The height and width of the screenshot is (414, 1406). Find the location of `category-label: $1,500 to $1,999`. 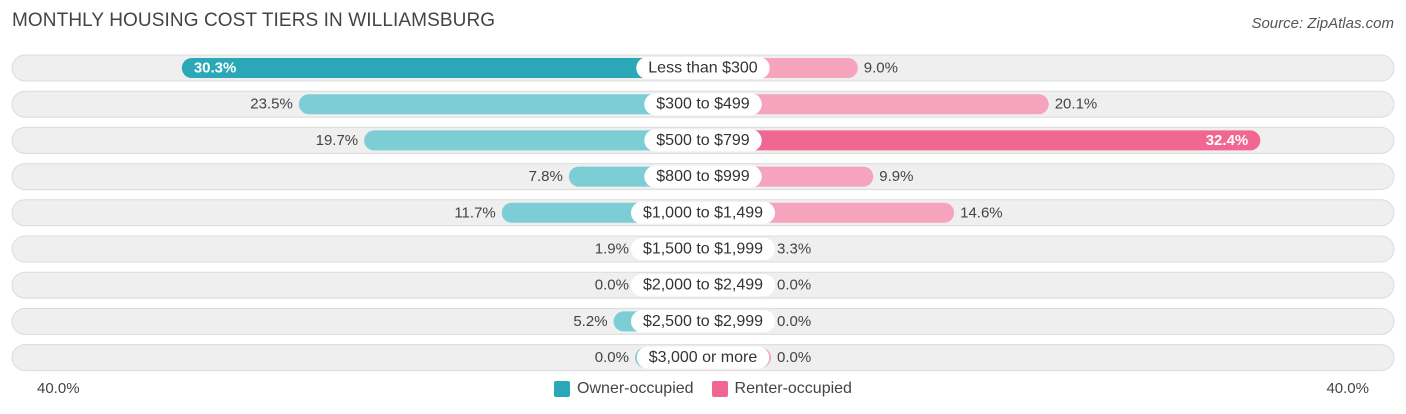

category-label: $1,500 to $1,999 is located at coordinates (703, 249).